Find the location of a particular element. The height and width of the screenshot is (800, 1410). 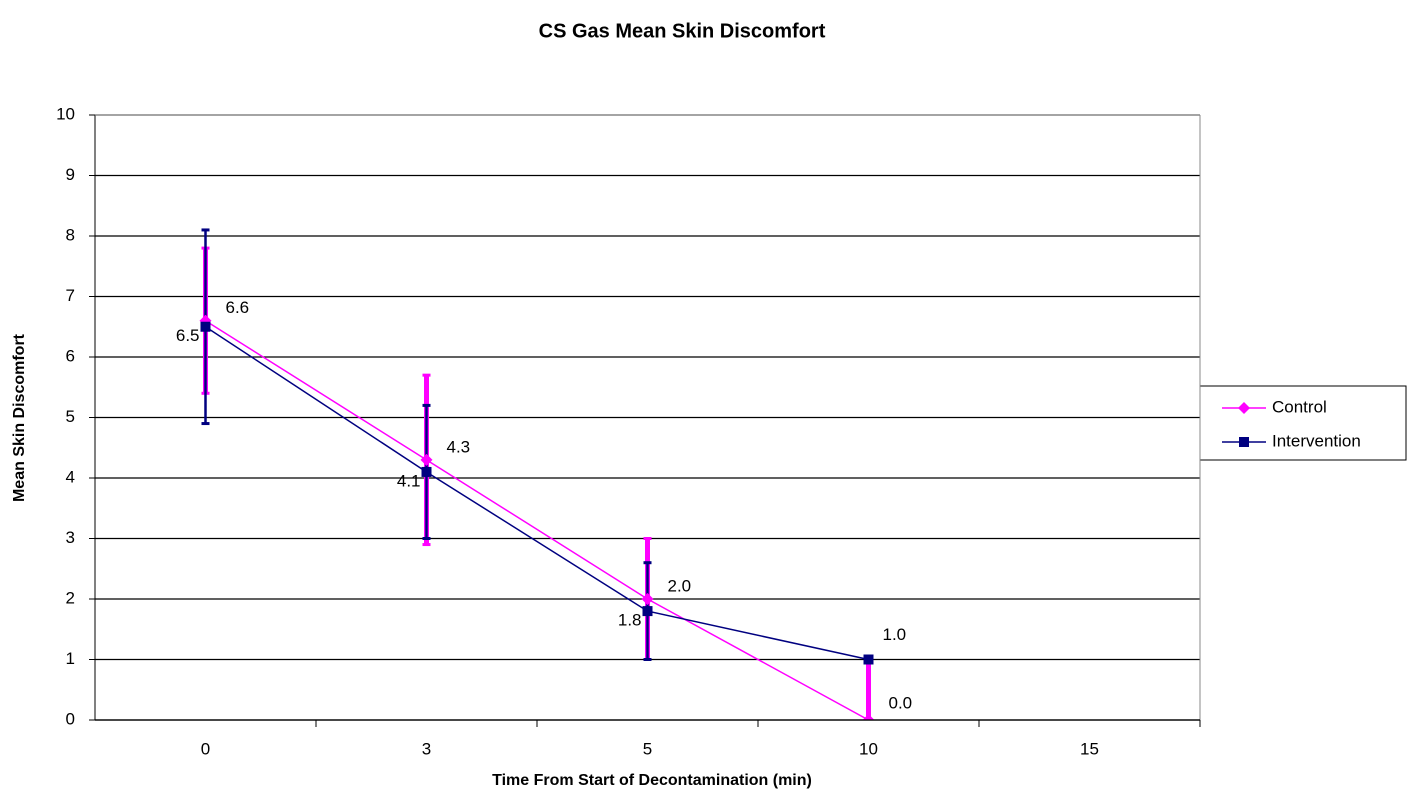

legend-label: Intervention is located at coordinates (1316, 440).